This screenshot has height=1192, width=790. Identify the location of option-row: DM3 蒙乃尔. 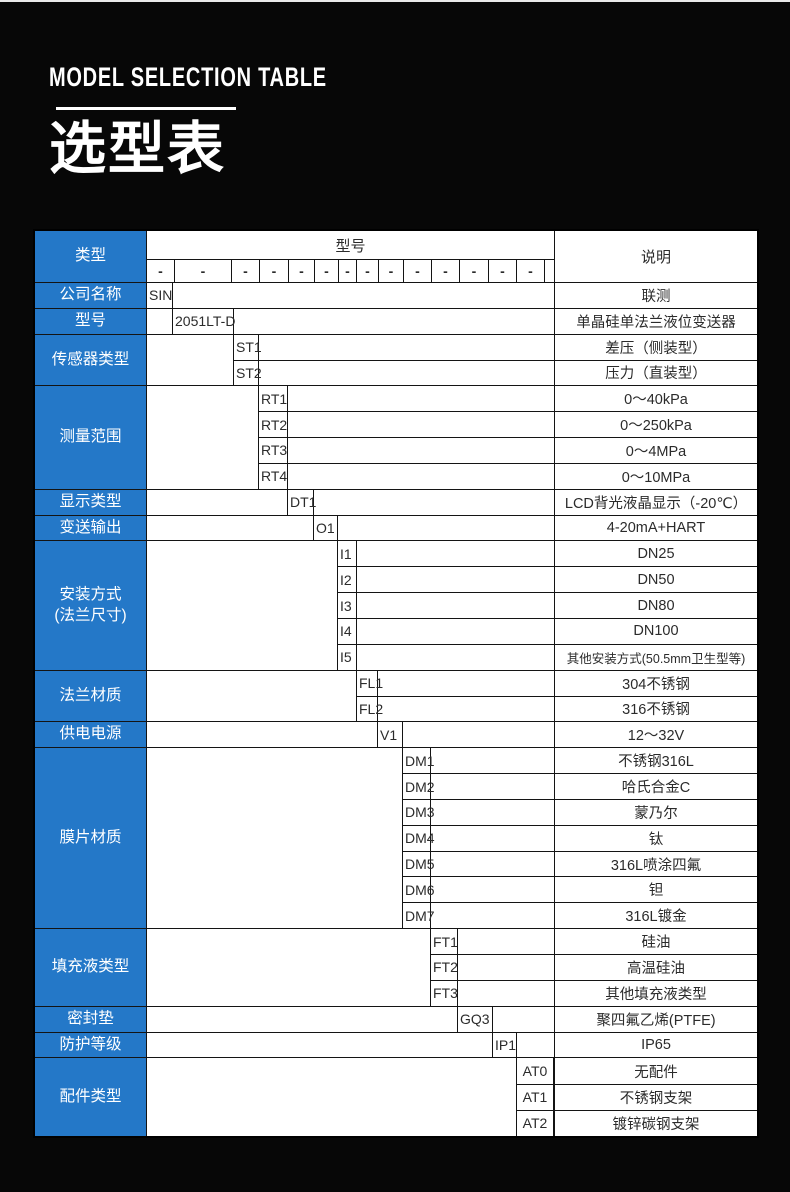
(580, 812).